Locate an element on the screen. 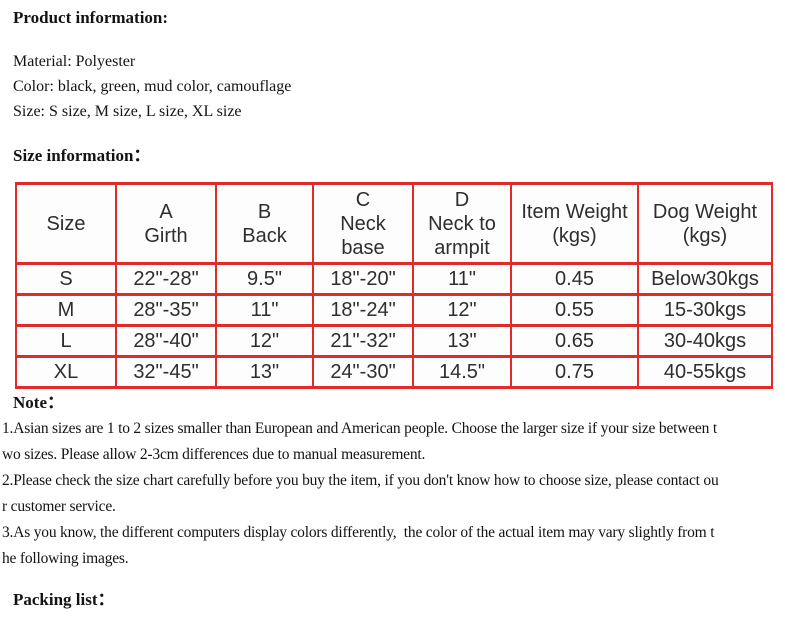  table-cell: 28"-35" is located at coordinates (166, 310).